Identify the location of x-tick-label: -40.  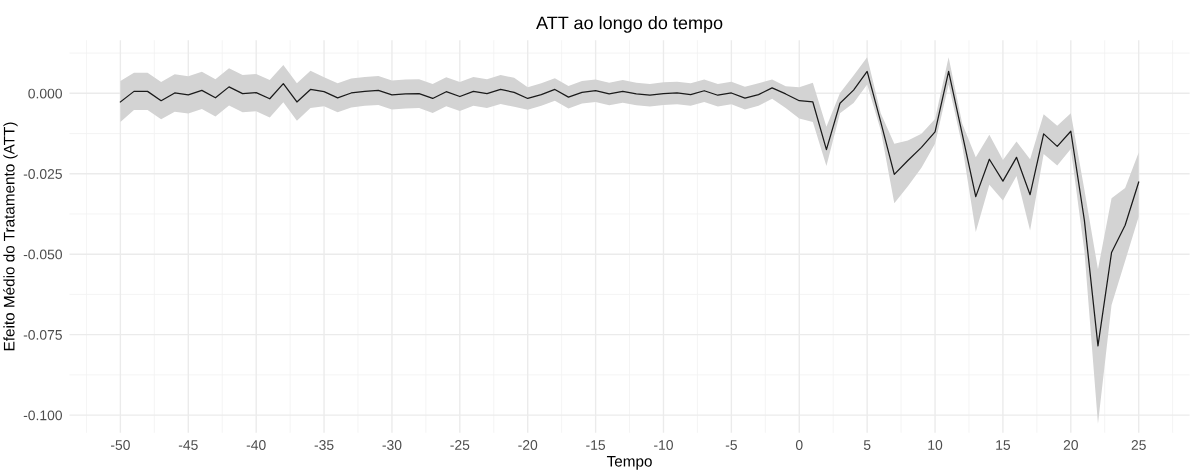
(256, 445).